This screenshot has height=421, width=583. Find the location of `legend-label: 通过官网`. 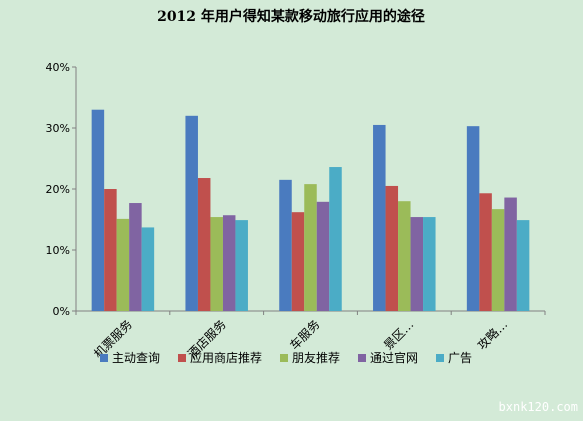

legend-label: 通过官网 is located at coordinates (394, 357).